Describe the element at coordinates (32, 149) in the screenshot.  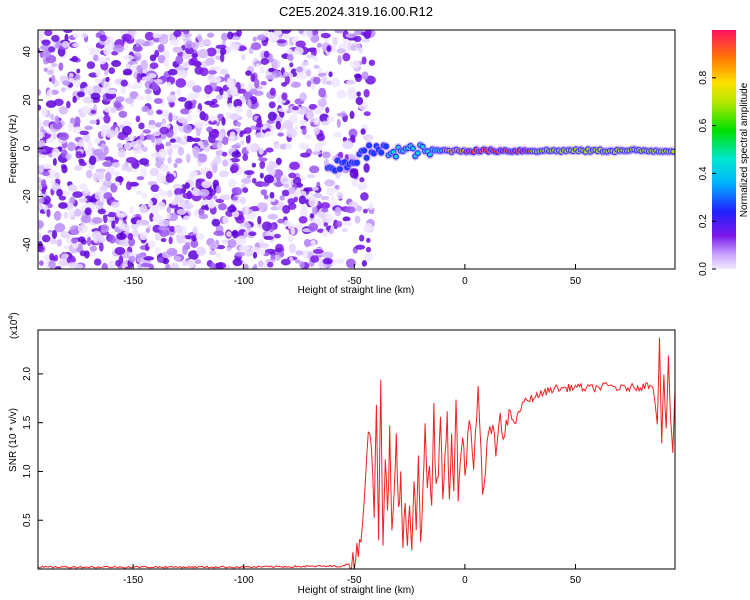
I see `spectrogram-y-ticks: -40 -20 0 20 40` at that location.